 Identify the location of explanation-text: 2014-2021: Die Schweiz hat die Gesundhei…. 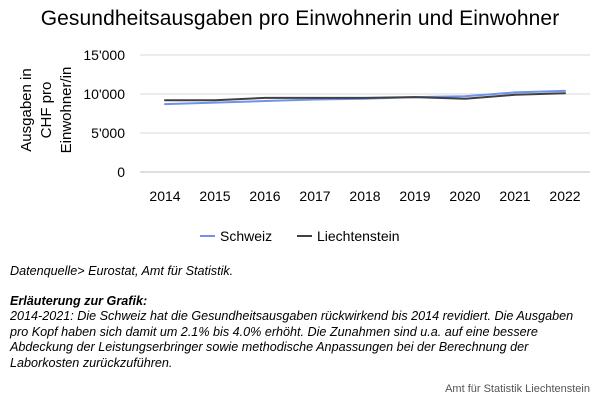
(292, 339).